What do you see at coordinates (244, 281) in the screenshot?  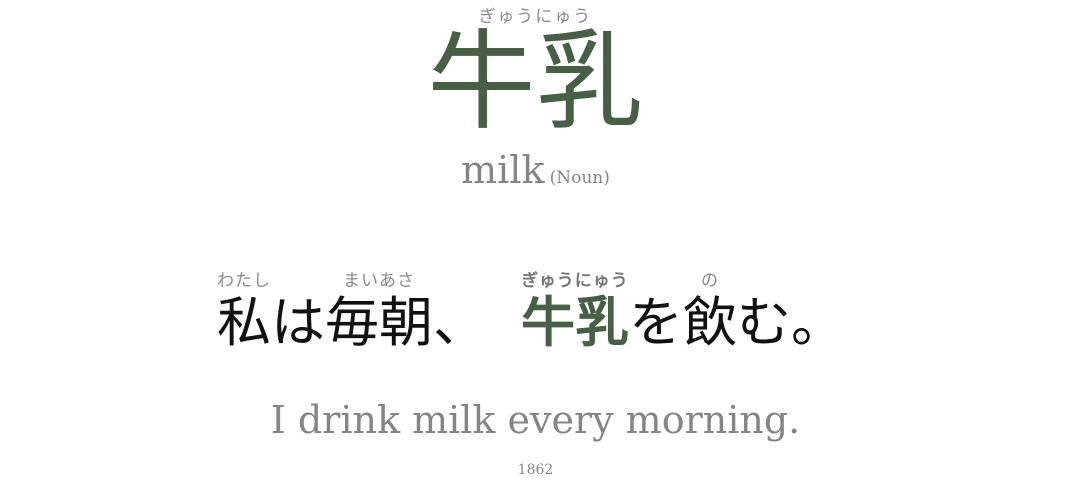 I see `segment-ruby: わたし` at bounding box center [244, 281].